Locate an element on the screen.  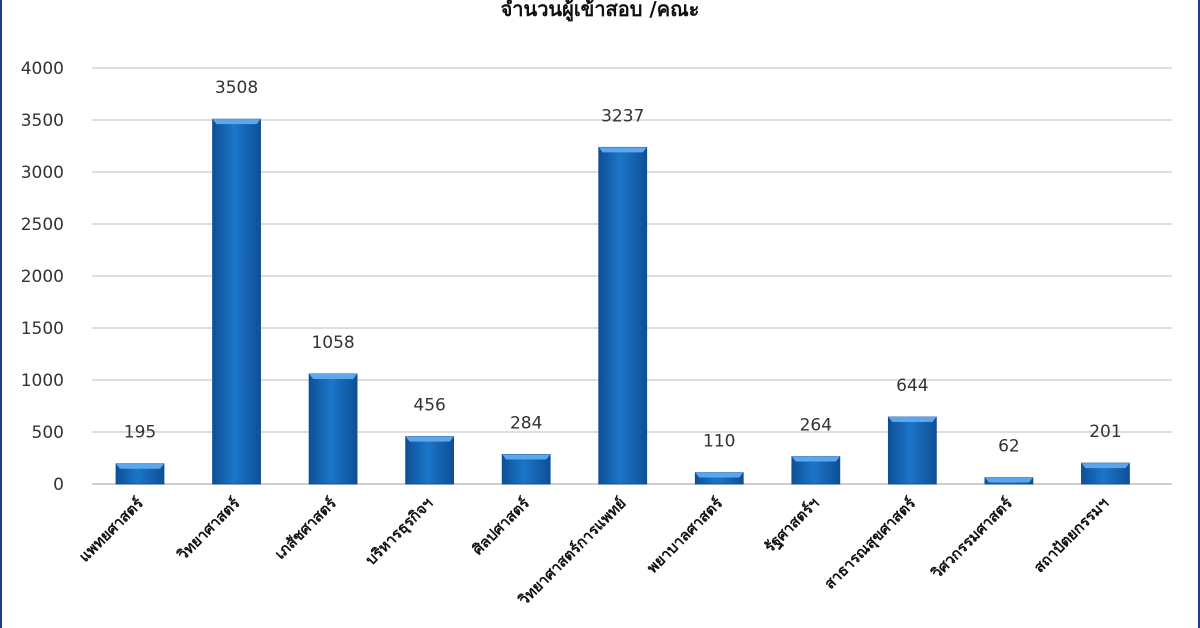
data-label: 284 is located at coordinates (526, 423).